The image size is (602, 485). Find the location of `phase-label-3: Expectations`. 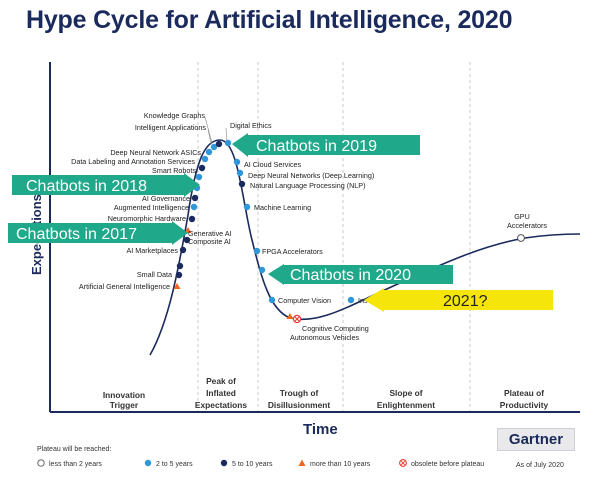

phase-label-3: Expectations is located at coordinates (221, 405).